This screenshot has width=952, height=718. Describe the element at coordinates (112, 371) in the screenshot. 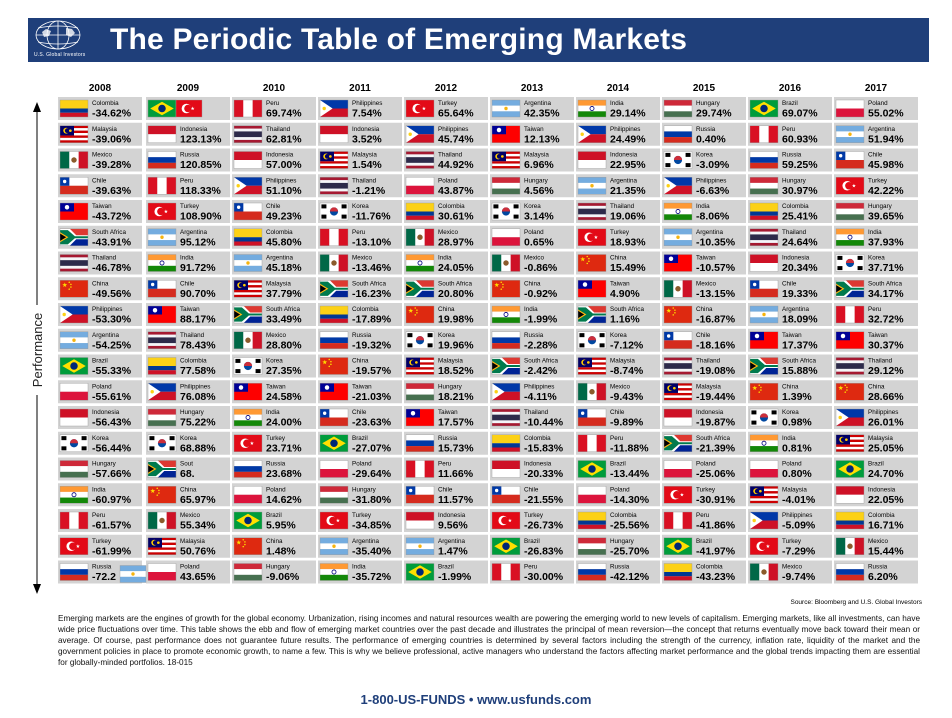

I see `return-value: -55.33%` at that location.